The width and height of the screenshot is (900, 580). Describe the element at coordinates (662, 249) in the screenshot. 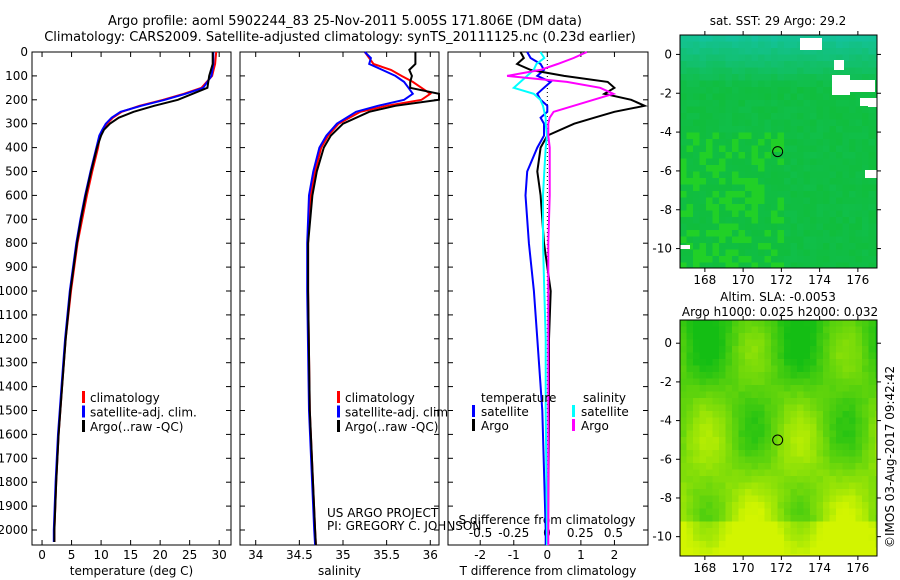

I see `lat-tick-label: -10` at that location.